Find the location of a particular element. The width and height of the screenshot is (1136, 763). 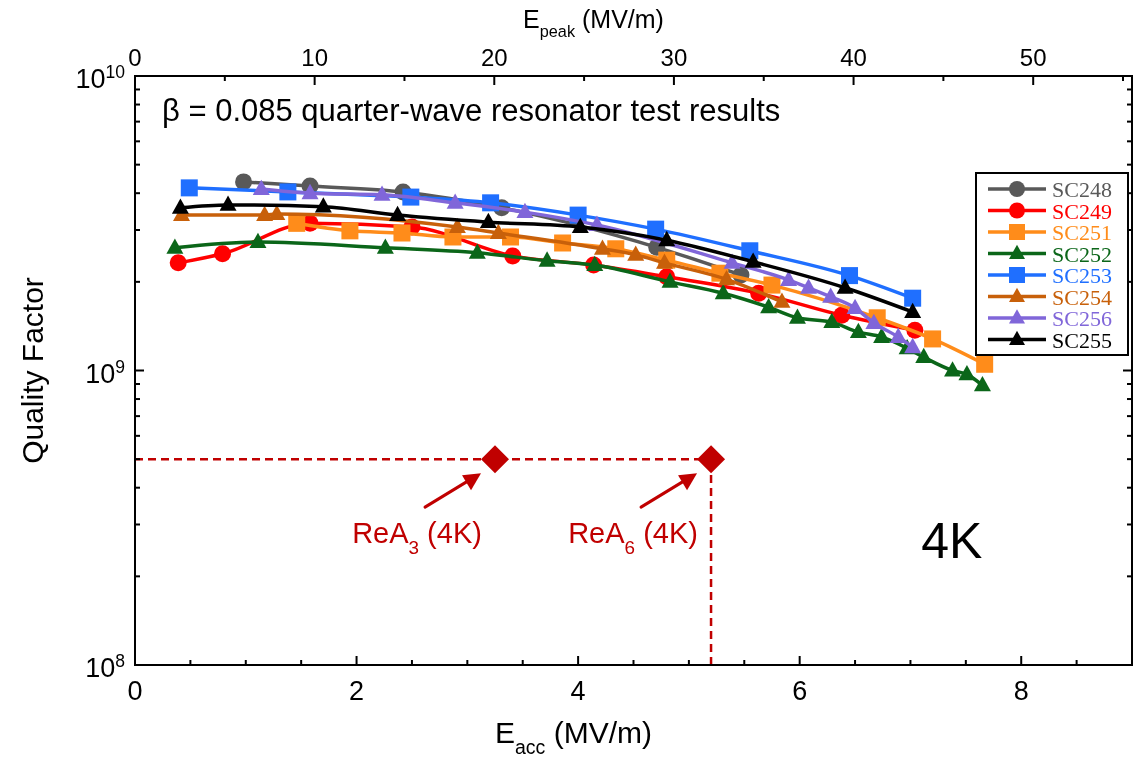

x-tick-label: 4 is located at coordinates (578, 691).